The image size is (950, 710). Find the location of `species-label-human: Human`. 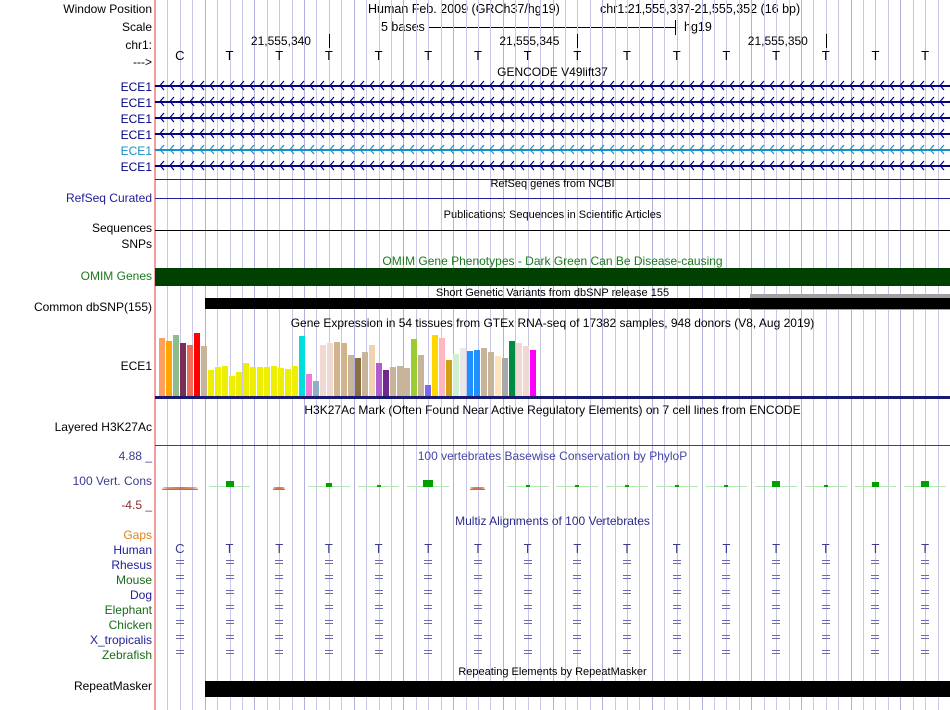

species-label-human: Human is located at coordinates (132, 550).